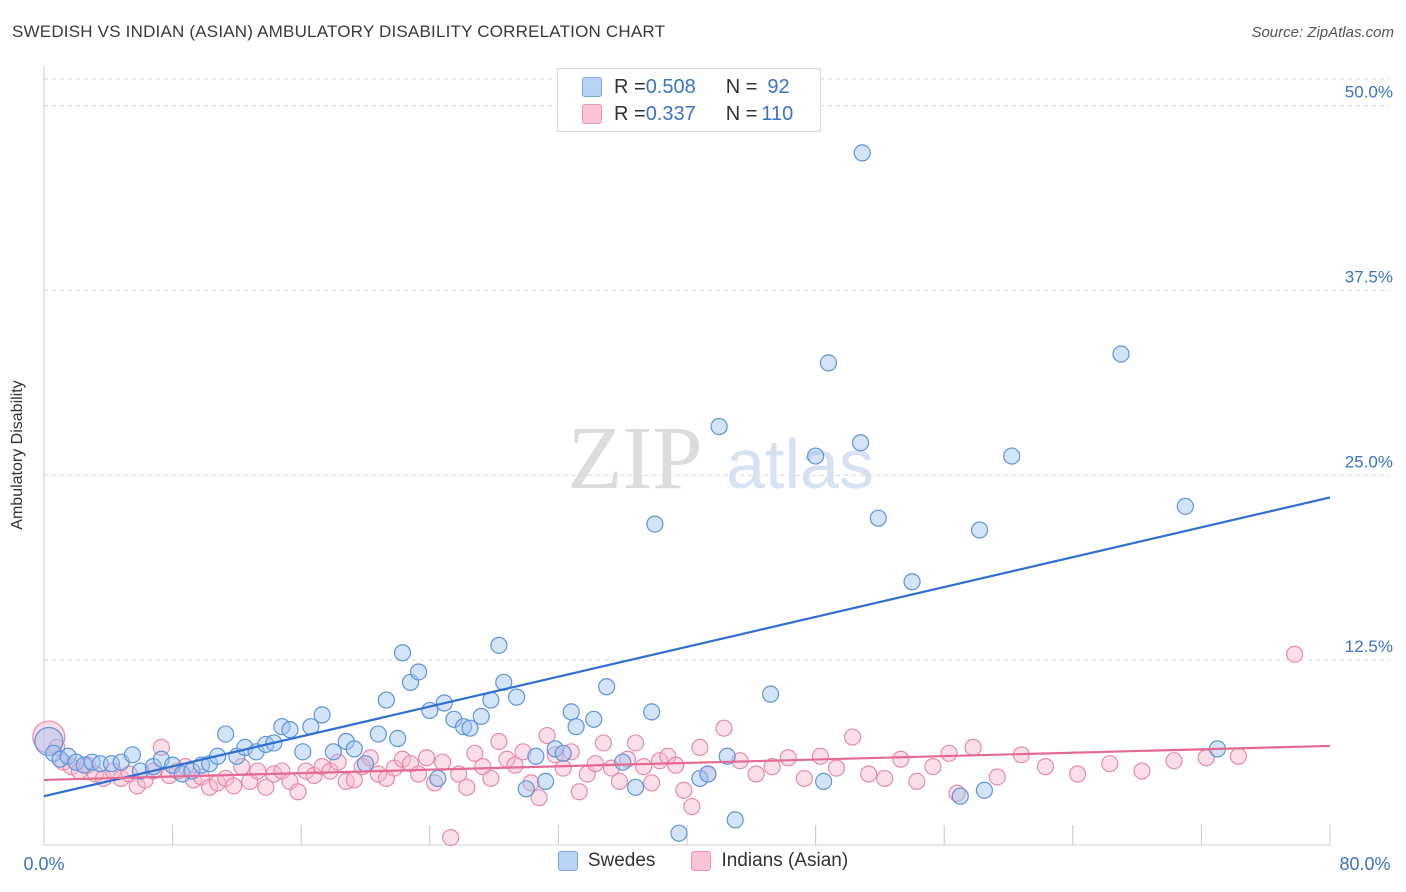 The width and height of the screenshot is (1406, 892). What do you see at coordinates (17, 455) in the screenshot?
I see `y-axis-label: Ambulatory Disability` at bounding box center [17, 455].